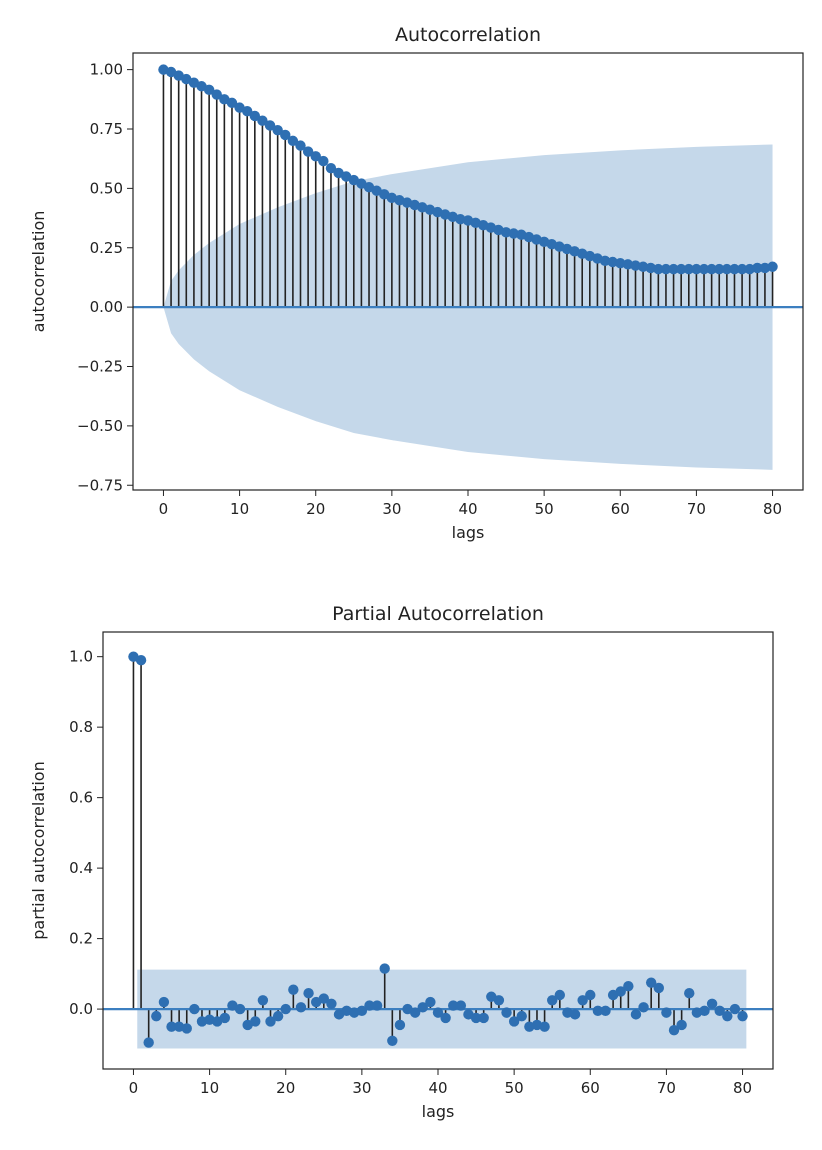 The height and width of the screenshot is (1150, 822). I want to click on y-tick-label: 0.25, so click(106, 248).